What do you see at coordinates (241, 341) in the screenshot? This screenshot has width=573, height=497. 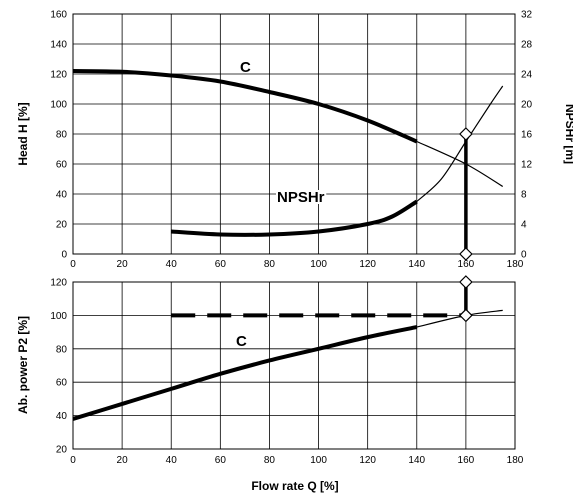 I see `power-curve-label: C` at bounding box center [241, 341].